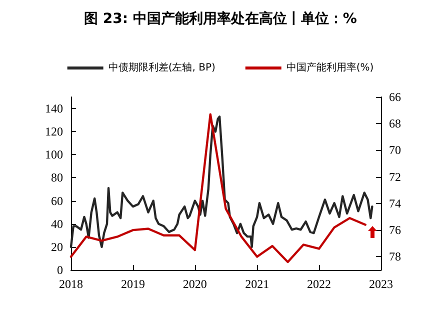 This screenshot has width=441, height=329. What do you see at coordinates (220, 19) in the screenshot?
I see `chart-title: 图 23: 中国产能利用率处在高位丨单位：%` at bounding box center [220, 19].